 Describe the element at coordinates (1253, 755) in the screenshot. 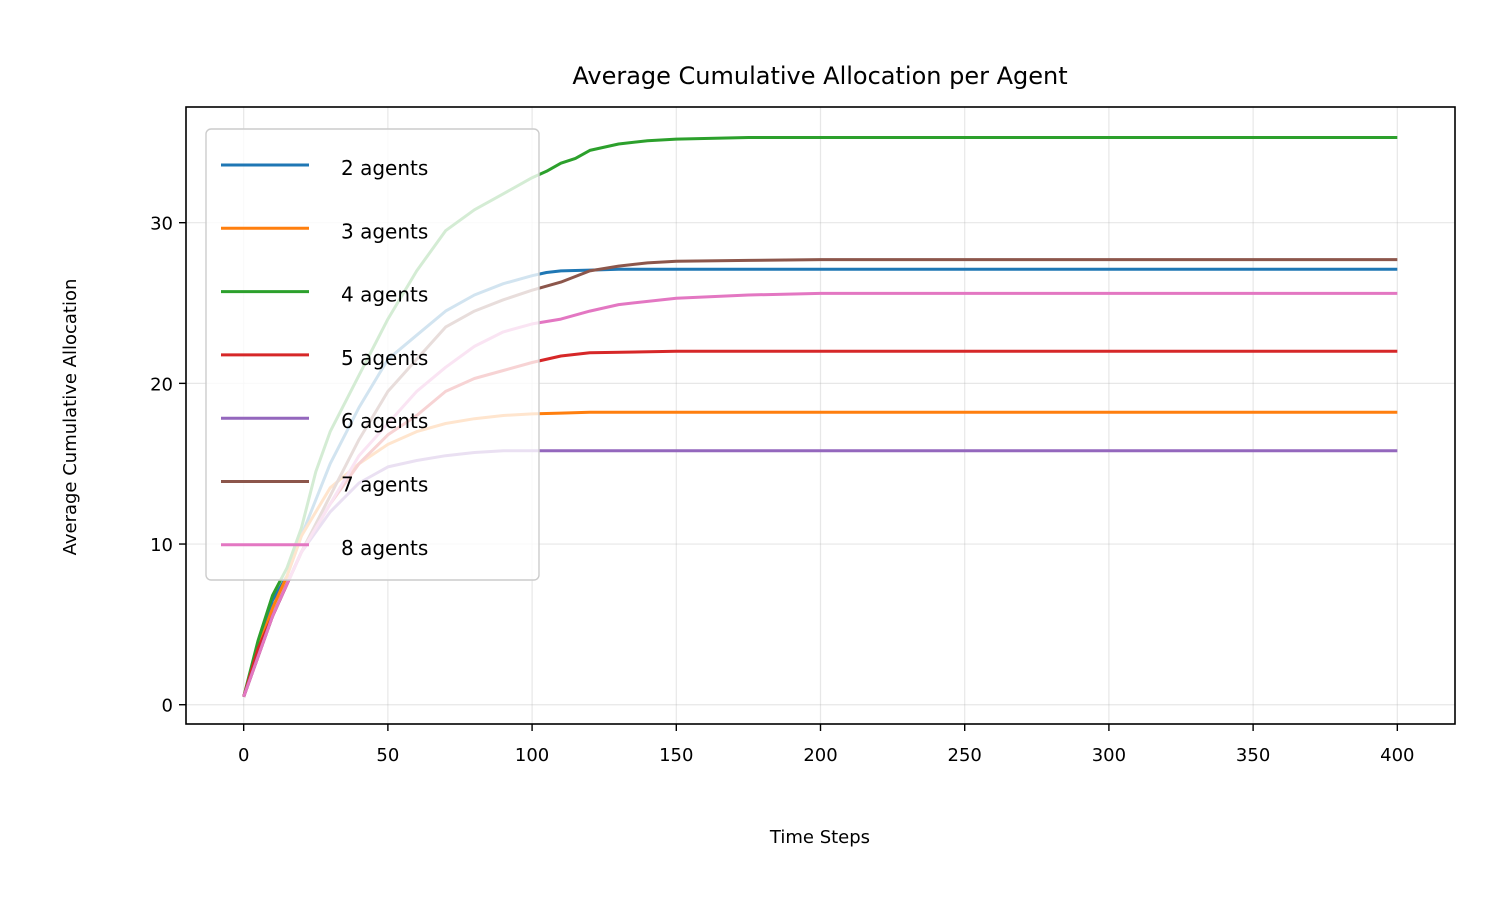

I see `x-tick-label: 350` at that location.